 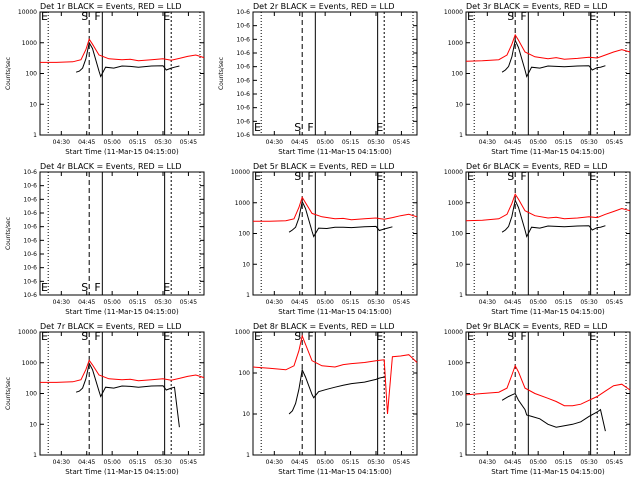 What do you see at coordinates (453, 172) in the screenshot?
I see `y-tick-label: 10000` at bounding box center [453, 172].